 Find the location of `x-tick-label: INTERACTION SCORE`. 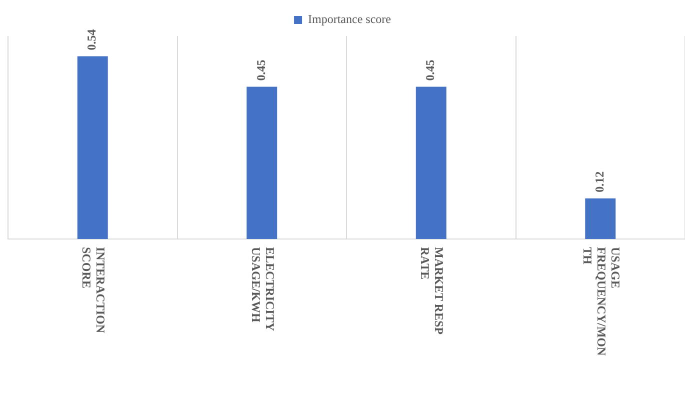

x-tick-label: INTERACTION SCORE is located at coordinates (94, 290).